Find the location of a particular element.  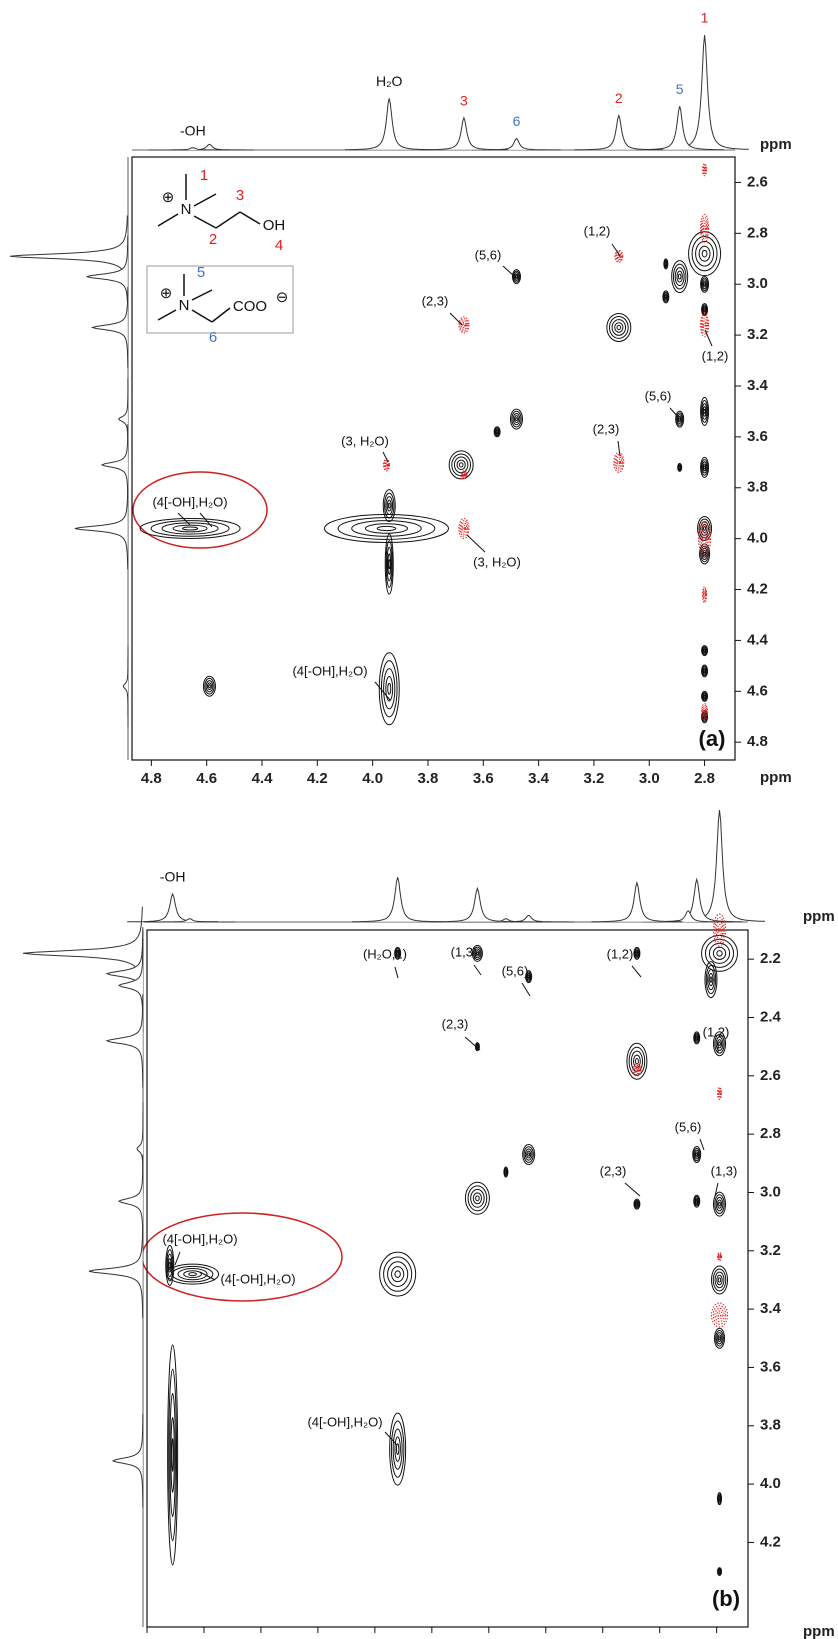

x-tick-label: 2.8 is located at coordinates (545, 1638).